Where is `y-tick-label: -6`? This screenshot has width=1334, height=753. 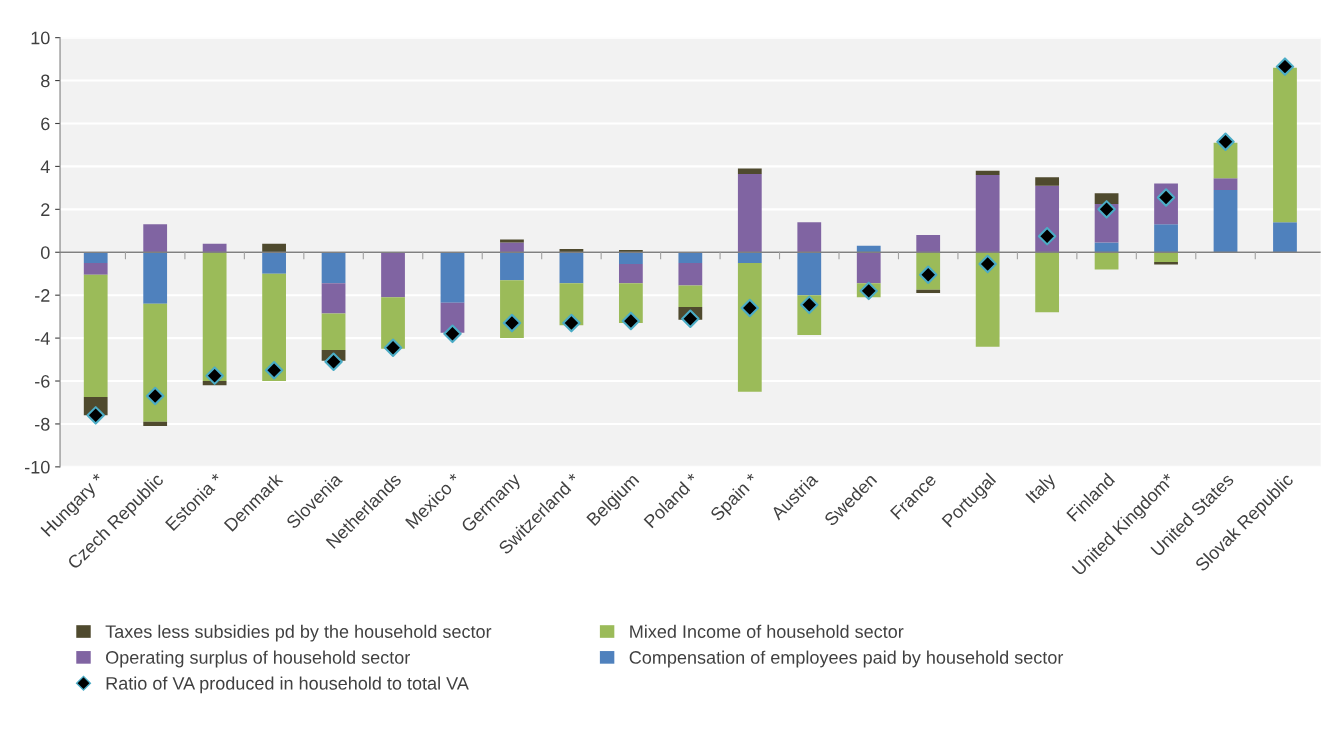
y-tick-label: -6 is located at coordinates (42, 381).